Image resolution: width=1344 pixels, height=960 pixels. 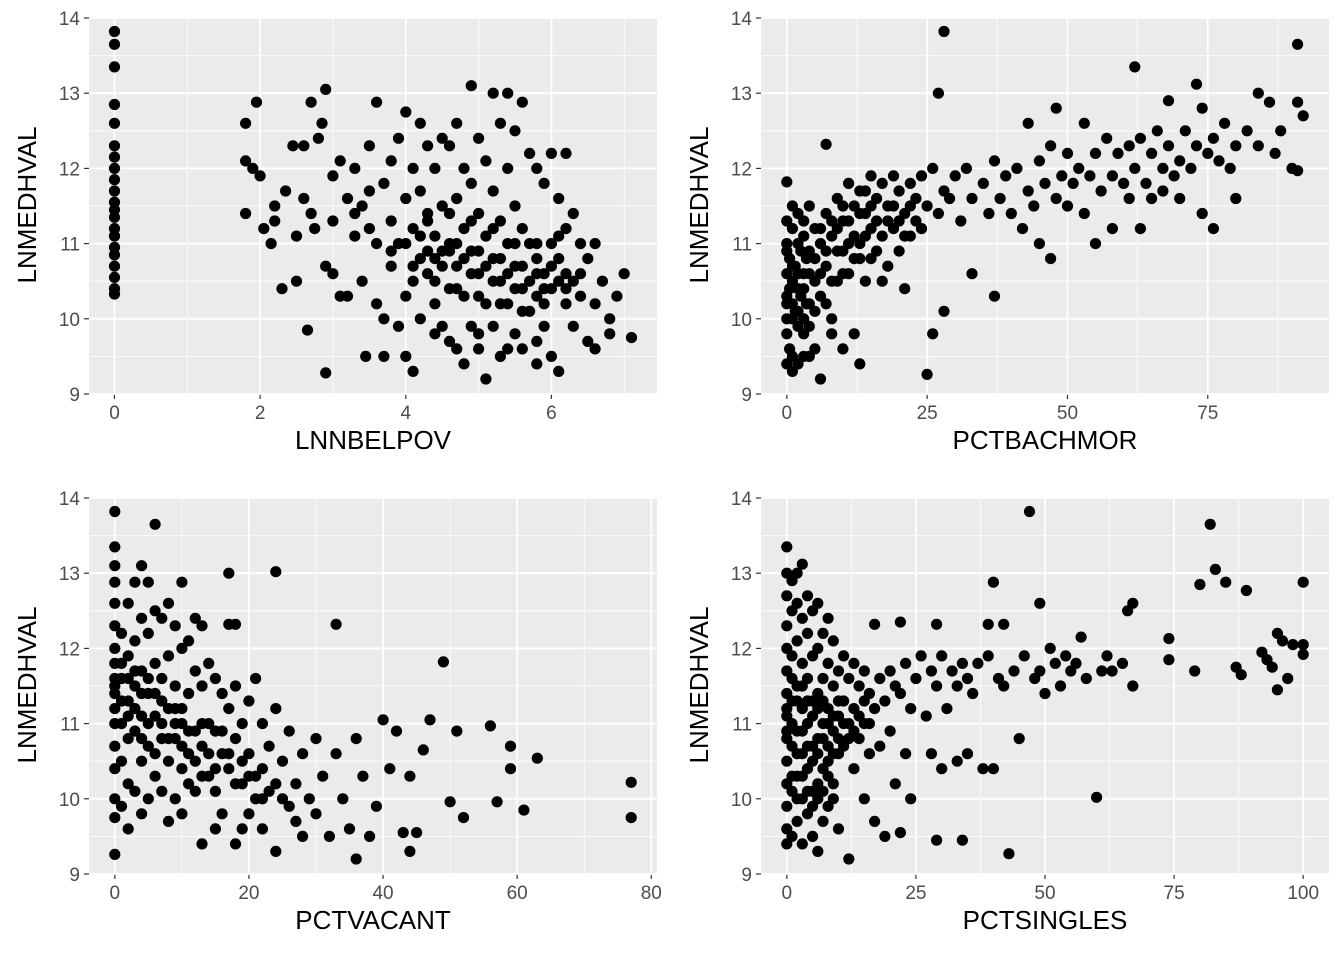 What do you see at coordinates (1045, 205) in the screenshot?
I see `points-layer` at bounding box center [1045, 205].